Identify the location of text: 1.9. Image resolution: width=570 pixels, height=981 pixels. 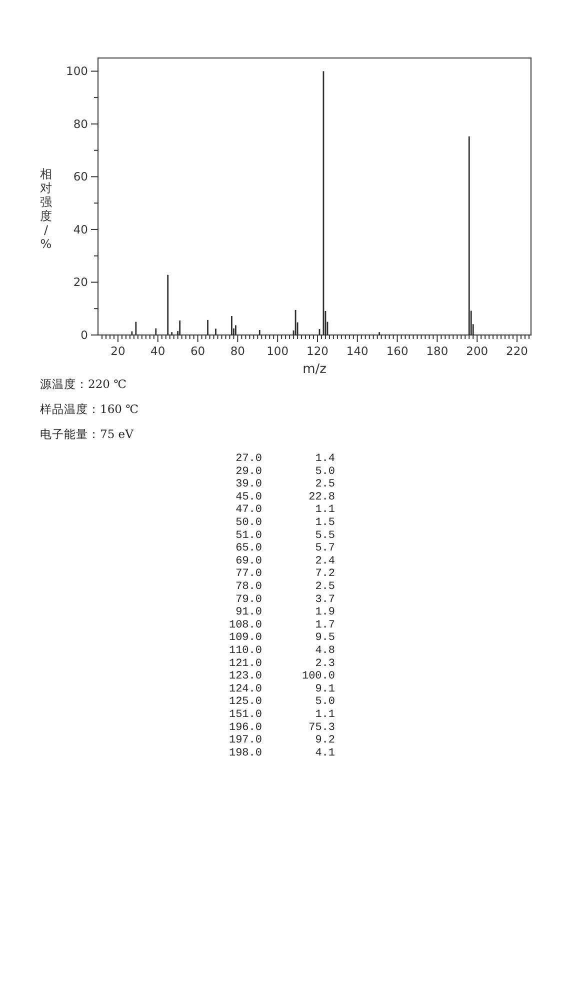
(325, 612).